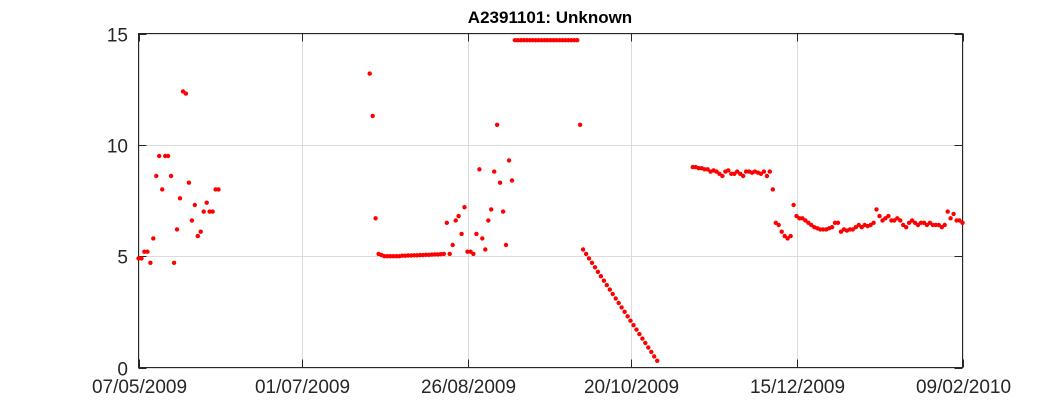 Image resolution: width=1063 pixels, height=413 pixels. What do you see at coordinates (122, 370) in the screenshot?
I see `y-tick-label: 0` at bounding box center [122, 370].